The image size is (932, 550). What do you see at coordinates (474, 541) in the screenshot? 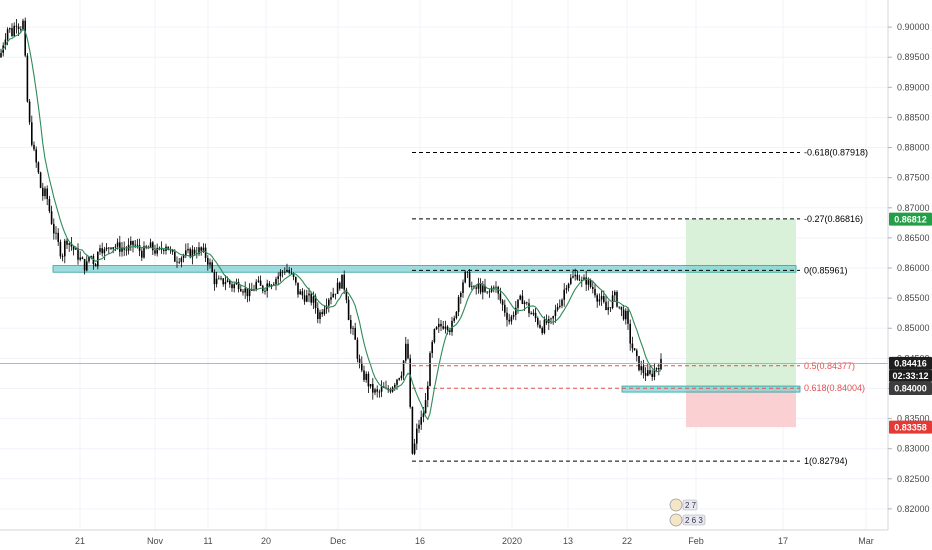
I see `time-axis: 21 Nov 11 20 Dec 16 2020 13 22 Feb 17 Mar` at bounding box center [474, 541].